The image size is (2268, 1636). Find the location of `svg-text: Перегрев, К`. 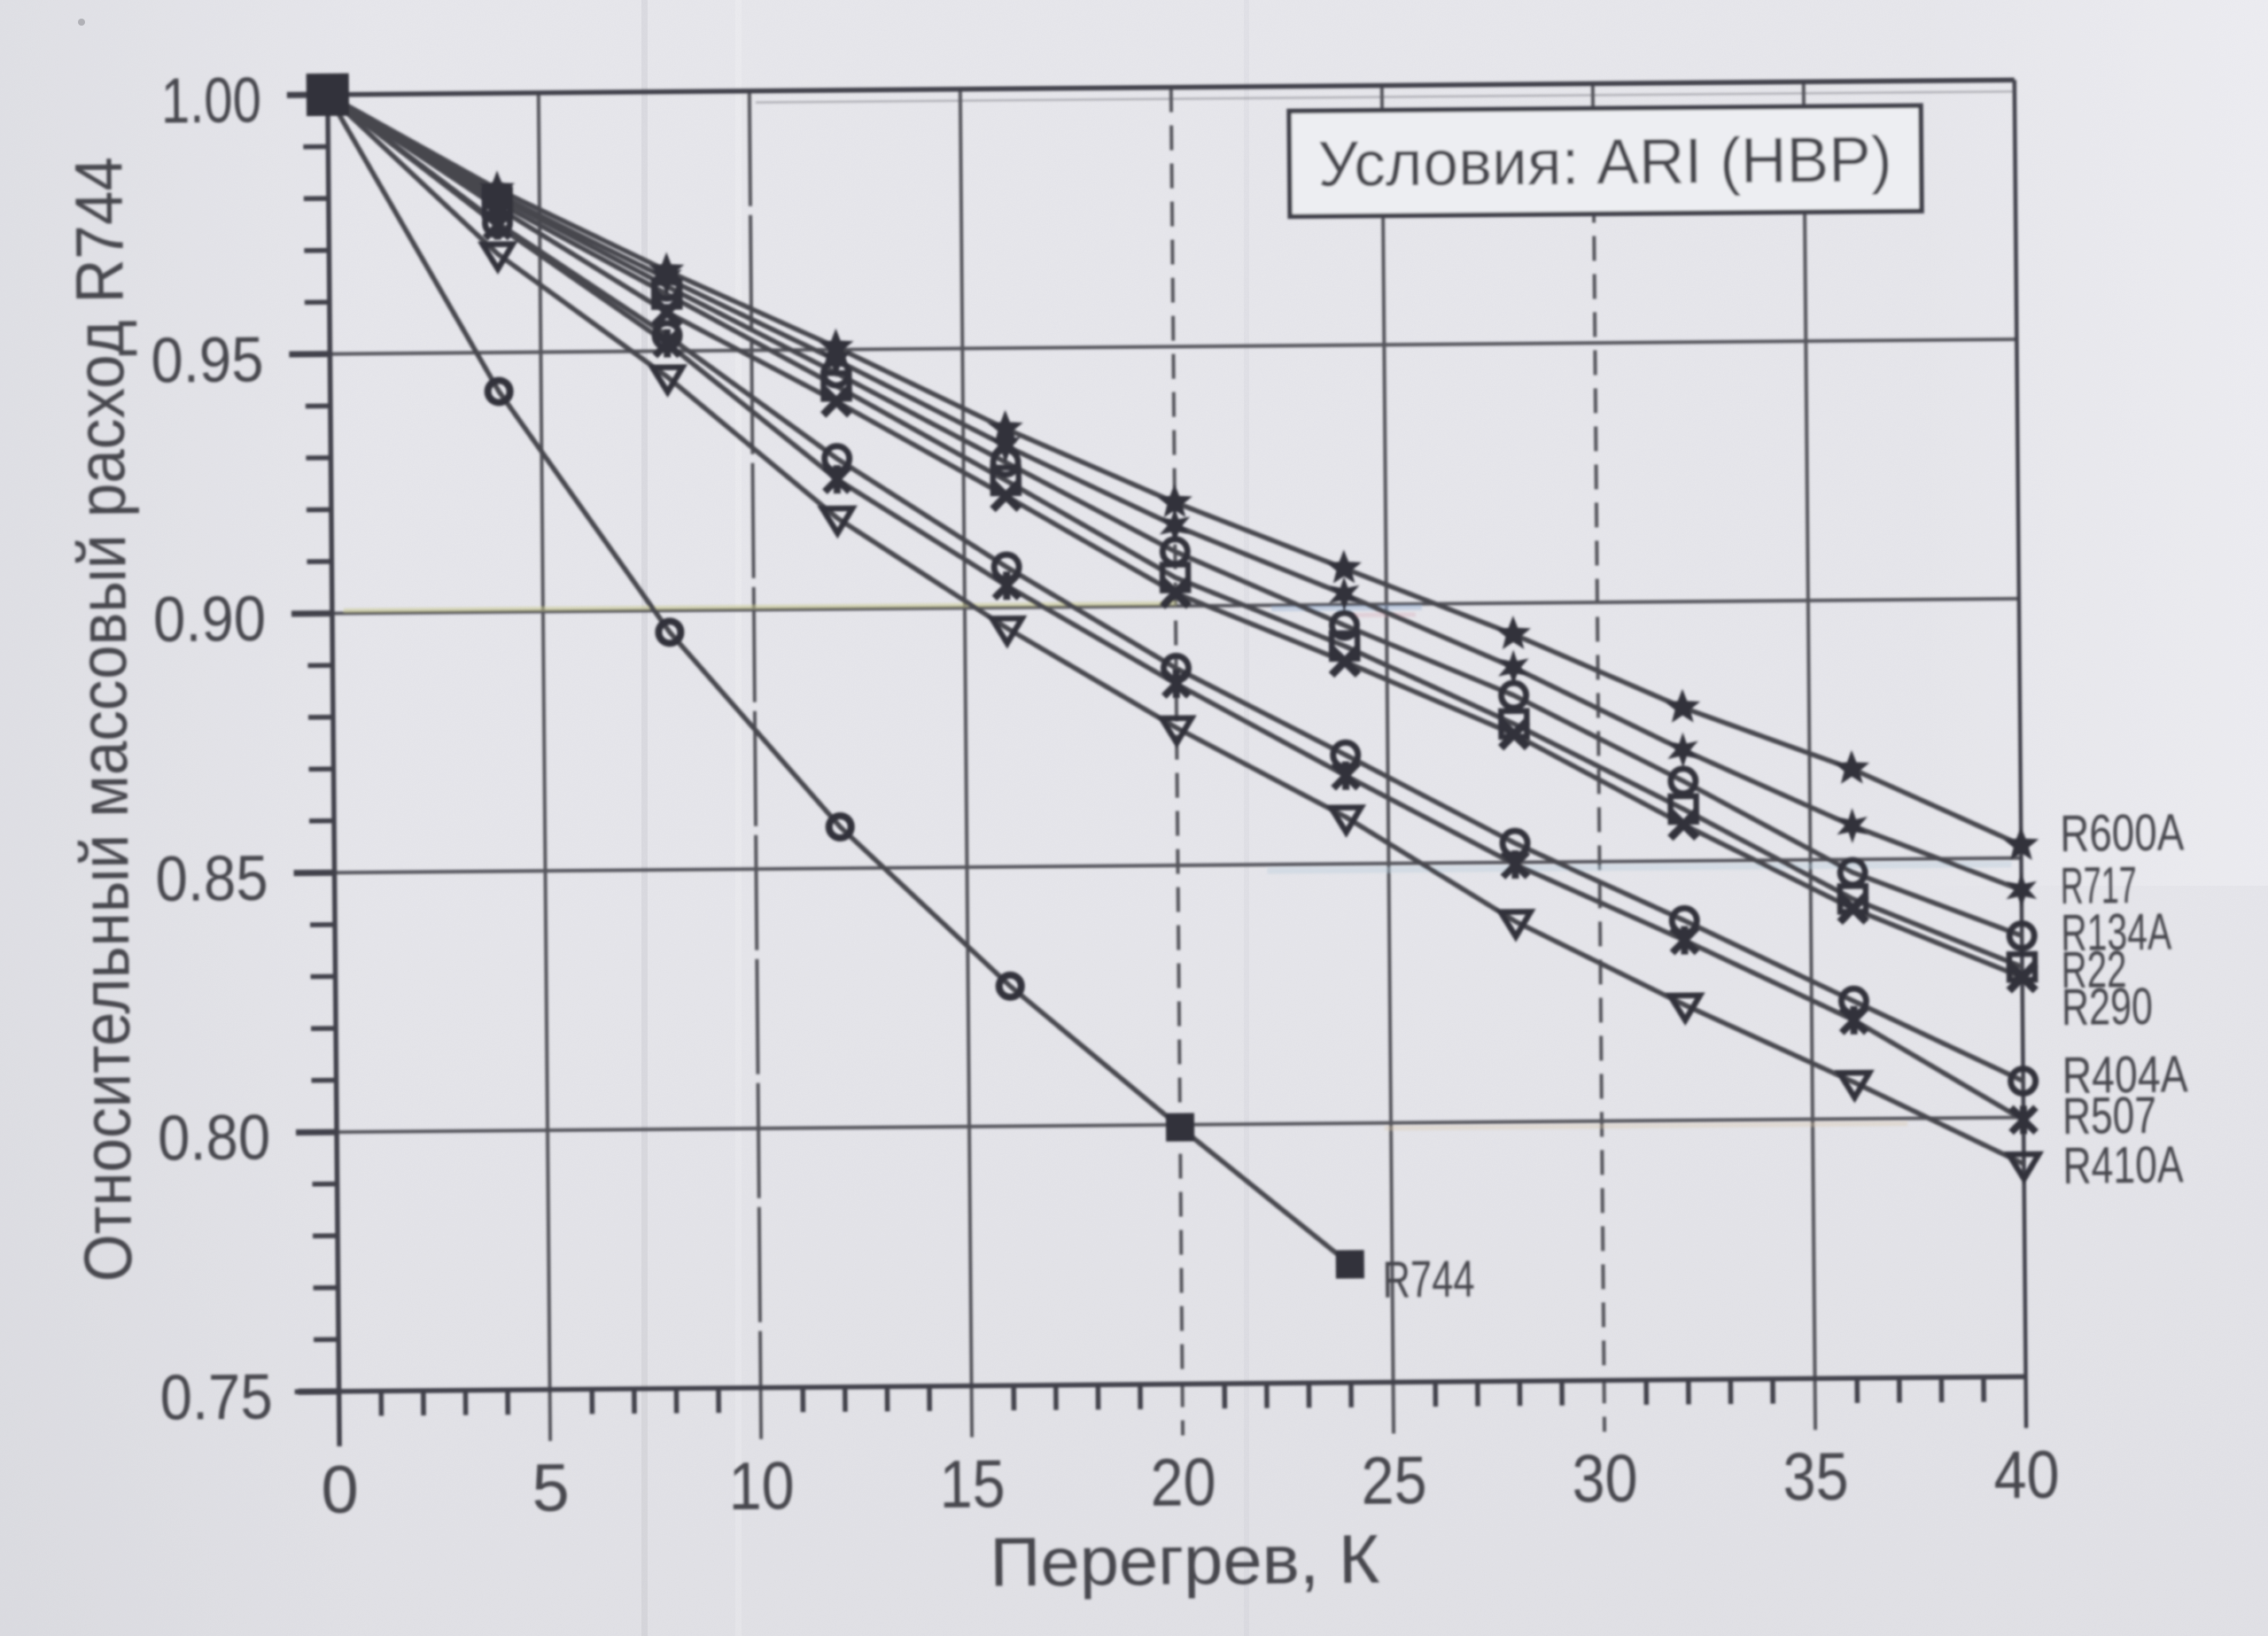

svg-text: Перегрев, К is located at coordinates (1185, 1560).